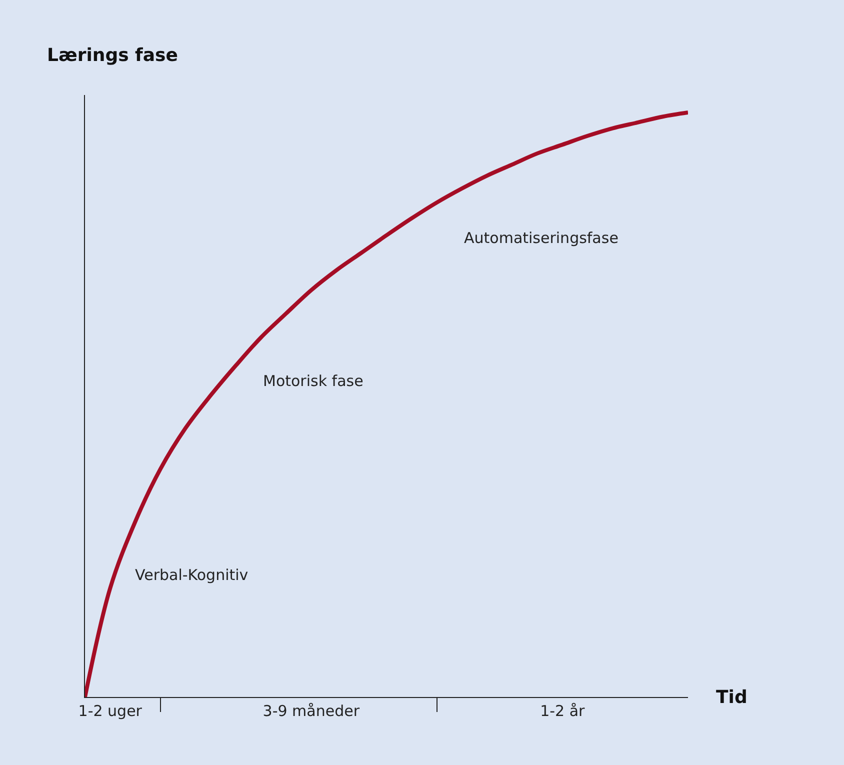 This screenshot has height=765, width=844. I want to click on annotation: Automatiseringsfase, so click(541, 238).